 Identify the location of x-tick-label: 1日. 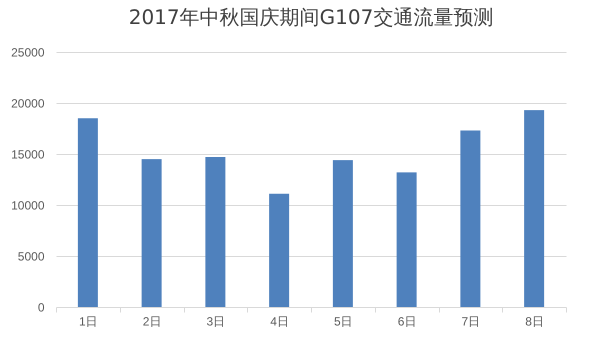
(88, 321).